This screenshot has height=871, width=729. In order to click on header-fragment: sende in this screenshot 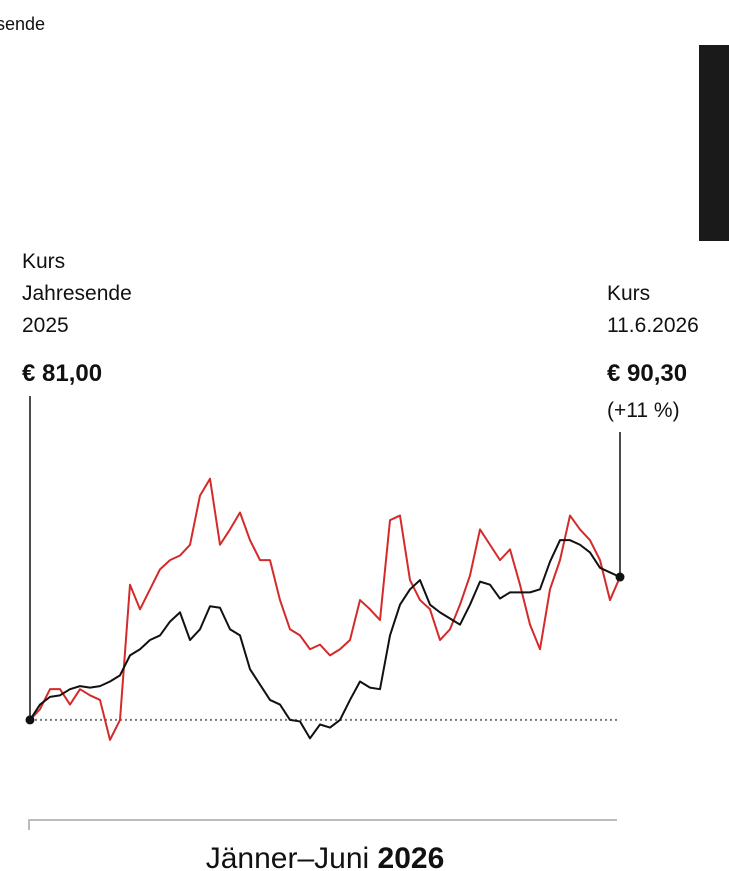, I will do `click(22, 24)`.